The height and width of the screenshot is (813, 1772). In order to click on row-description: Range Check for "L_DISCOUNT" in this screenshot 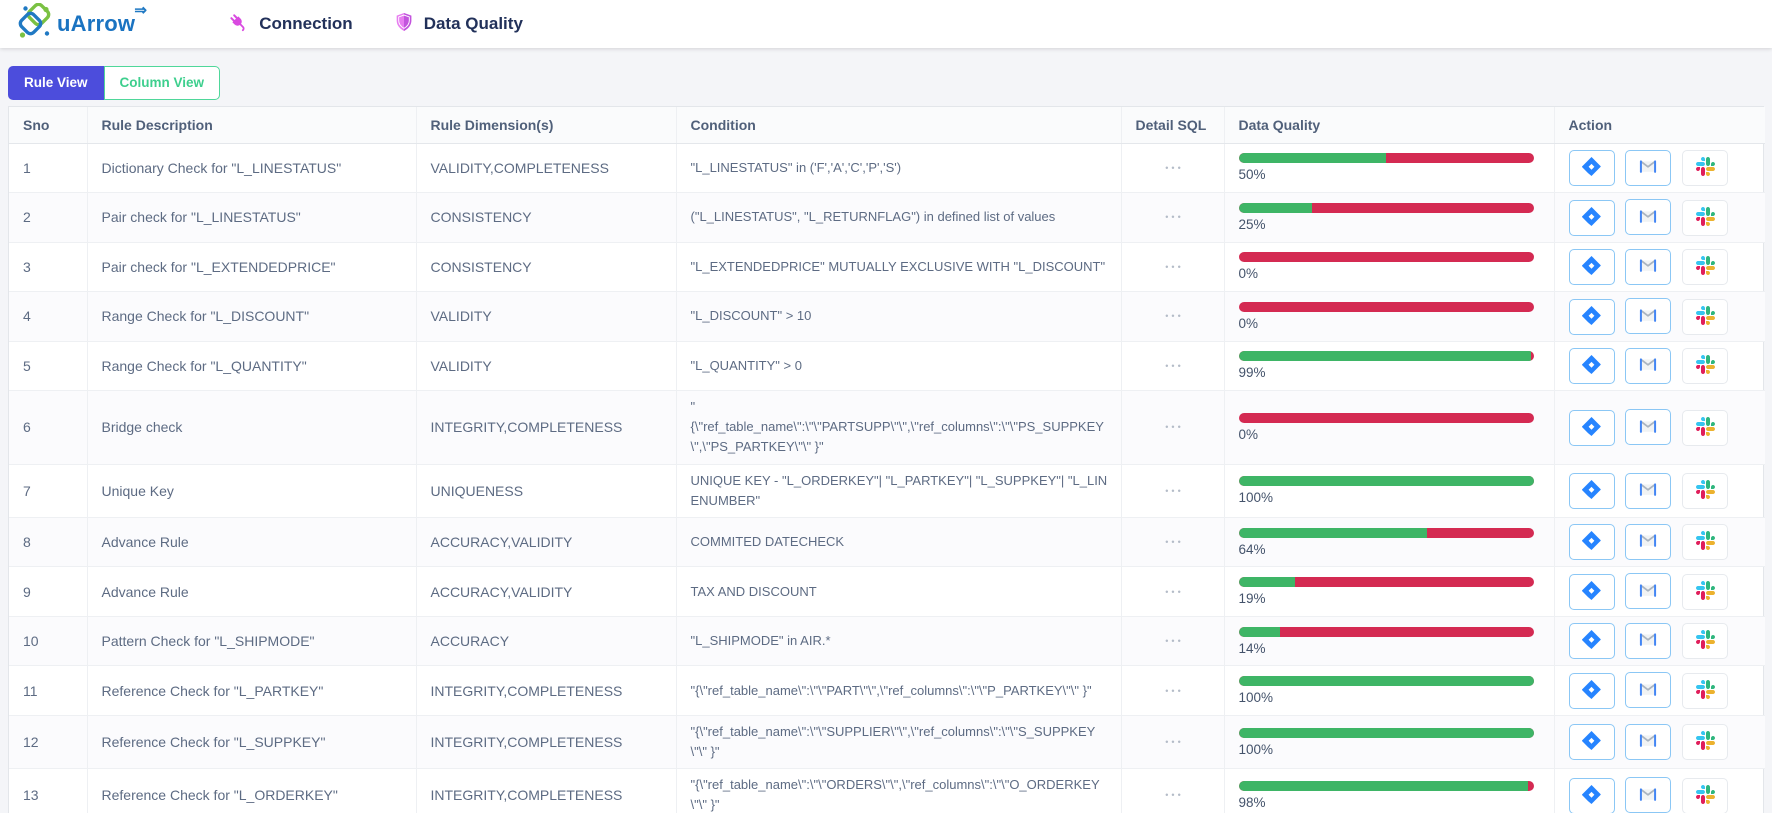, I will do `click(252, 316)`.